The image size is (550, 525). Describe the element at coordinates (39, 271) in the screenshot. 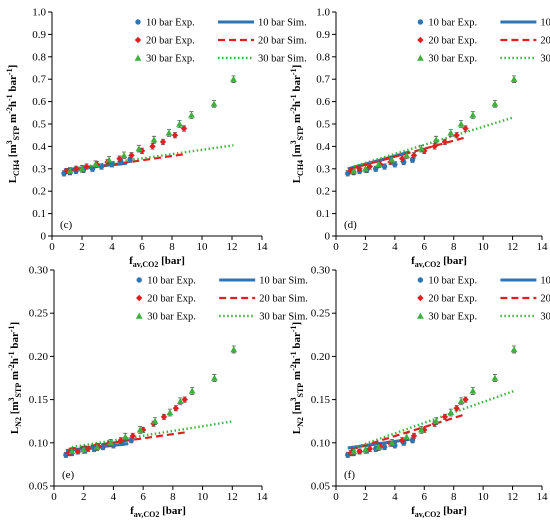

I see `y-tick-label: 0.30` at that location.